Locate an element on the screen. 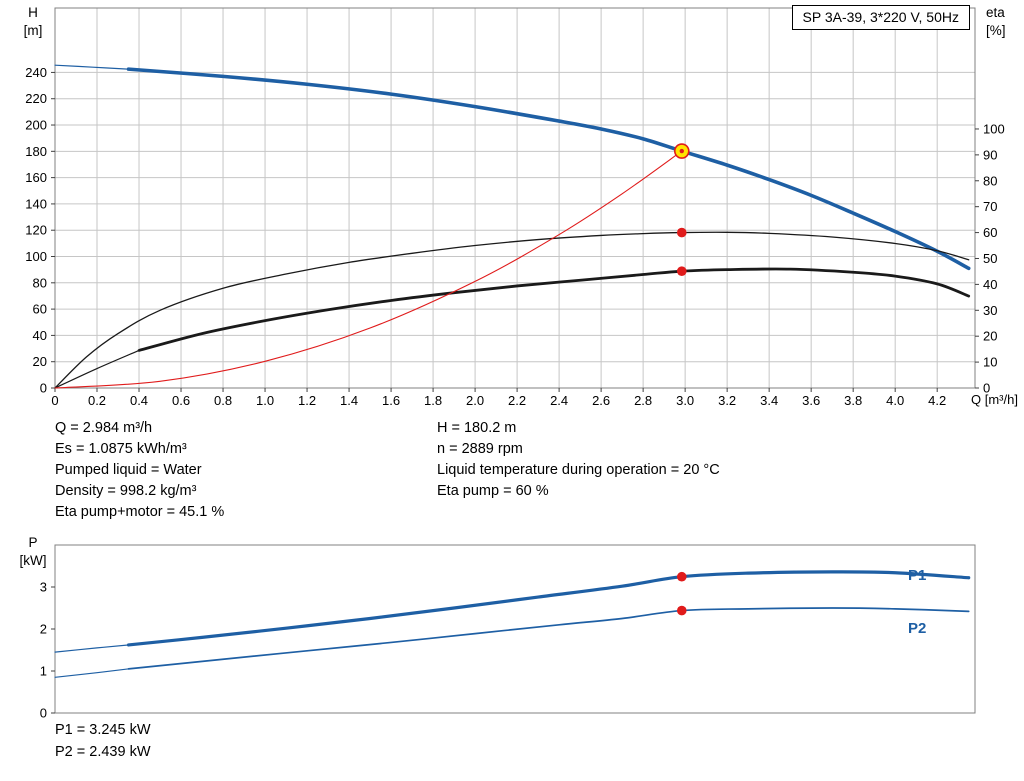 The image size is (1024, 781). tick-label: 1.0 is located at coordinates (265, 400).